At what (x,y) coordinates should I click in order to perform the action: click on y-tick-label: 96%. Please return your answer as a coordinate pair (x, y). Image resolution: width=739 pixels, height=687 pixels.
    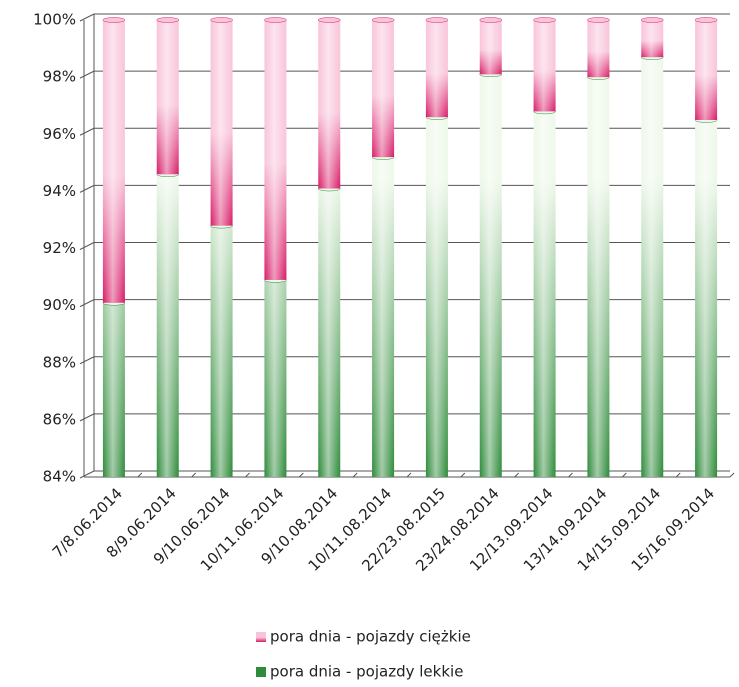
    Looking at the image, I should click on (59, 134).